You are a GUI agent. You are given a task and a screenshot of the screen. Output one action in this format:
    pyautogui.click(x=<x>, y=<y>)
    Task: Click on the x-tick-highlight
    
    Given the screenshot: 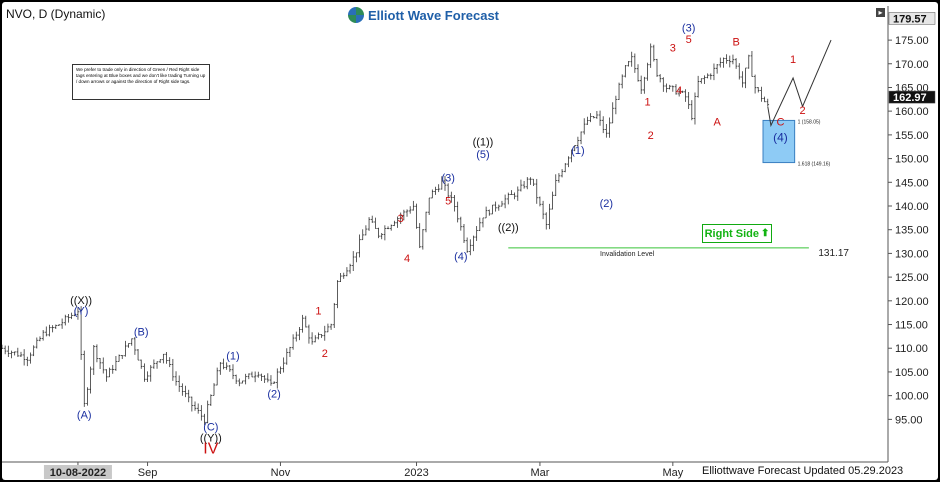 What is the action you would take?
    pyautogui.click(x=77, y=472)
    